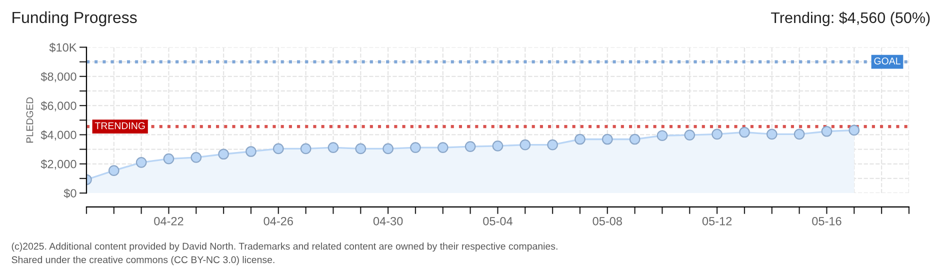 This screenshot has width=940, height=270. What do you see at coordinates (850, 19) in the screenshot?
I see `text: Trending: $4,560 (50%)` at bounding box center [850, 19].